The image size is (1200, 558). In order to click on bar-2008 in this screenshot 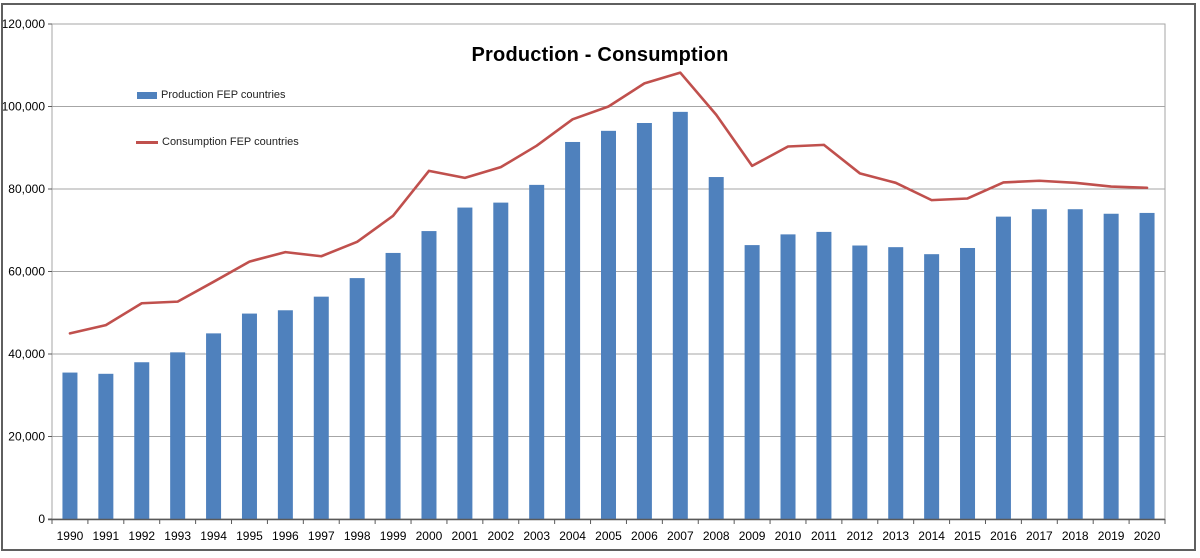, I will do `click(716, 348)`.